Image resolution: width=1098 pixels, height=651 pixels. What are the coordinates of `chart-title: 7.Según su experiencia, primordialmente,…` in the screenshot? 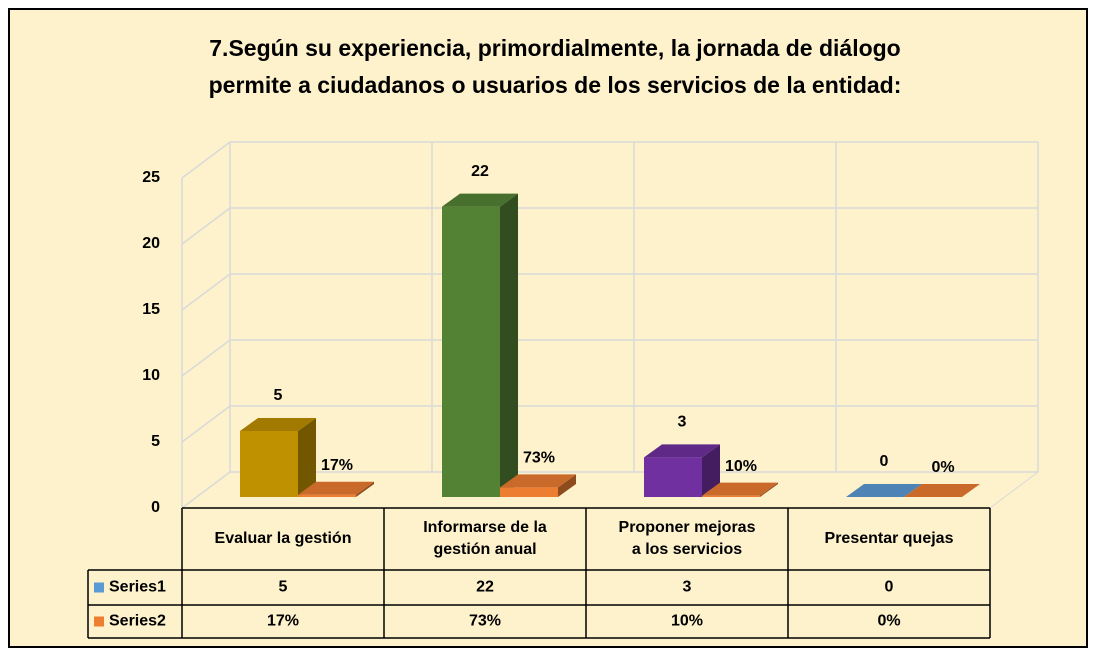 It's located at (554, 48).